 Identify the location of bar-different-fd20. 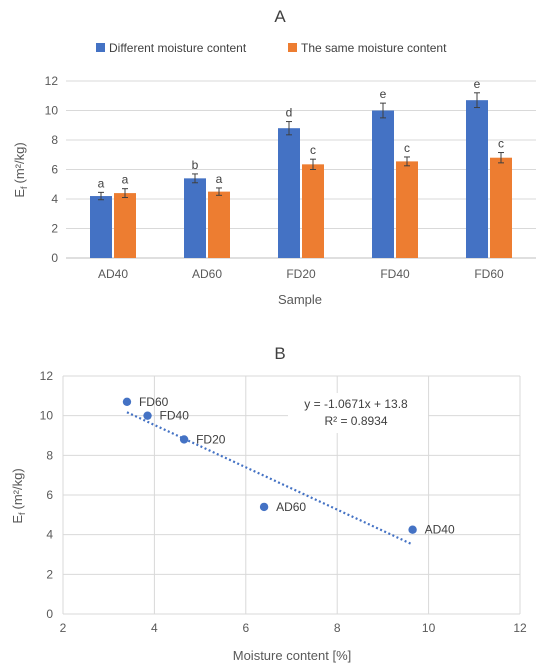
(289, 193).